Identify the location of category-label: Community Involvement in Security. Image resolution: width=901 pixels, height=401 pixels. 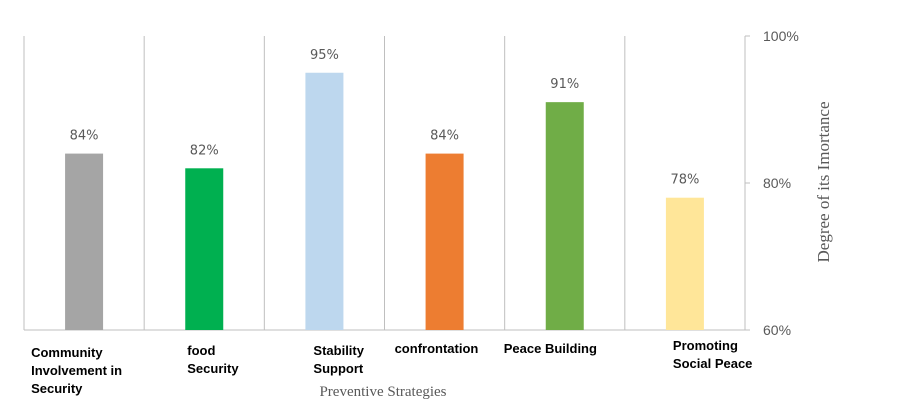
(76, 370).